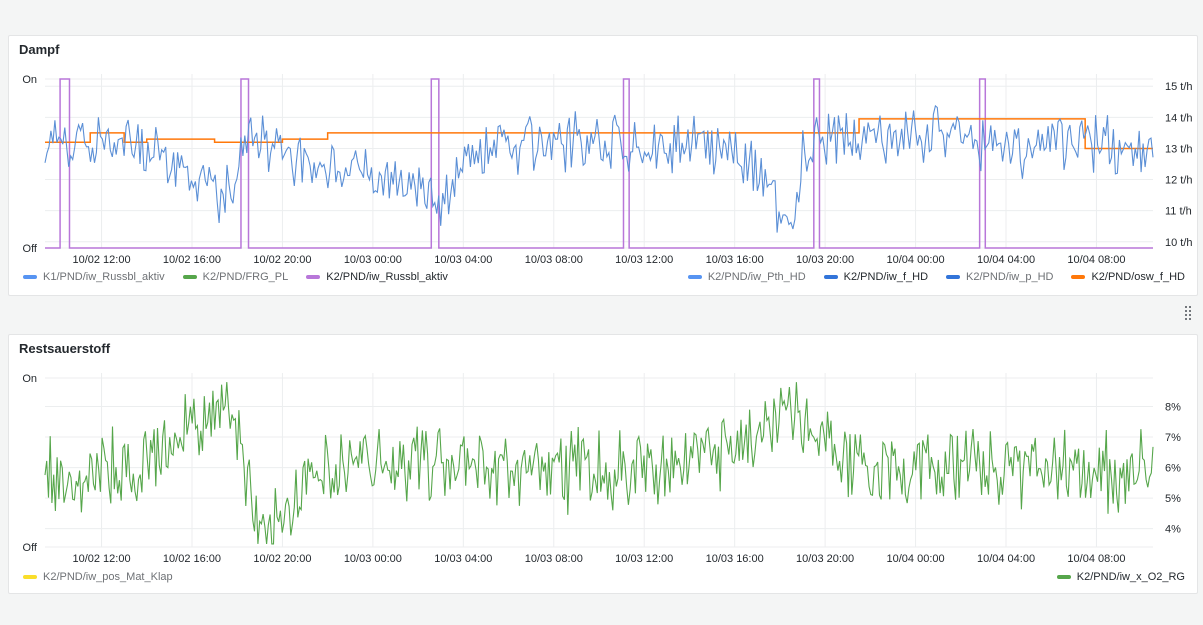  I want to click on legend-item: K1/PND/iw_Russbl_aktiv, so click(94, 277).